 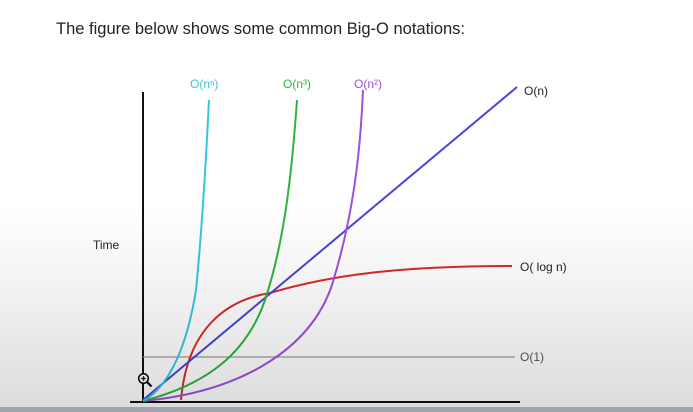 What do you see at coordinates (297, 84) in the screenshot?
I see `label-o-n-cubed: O(n³)` at bounding box center [297, 84].